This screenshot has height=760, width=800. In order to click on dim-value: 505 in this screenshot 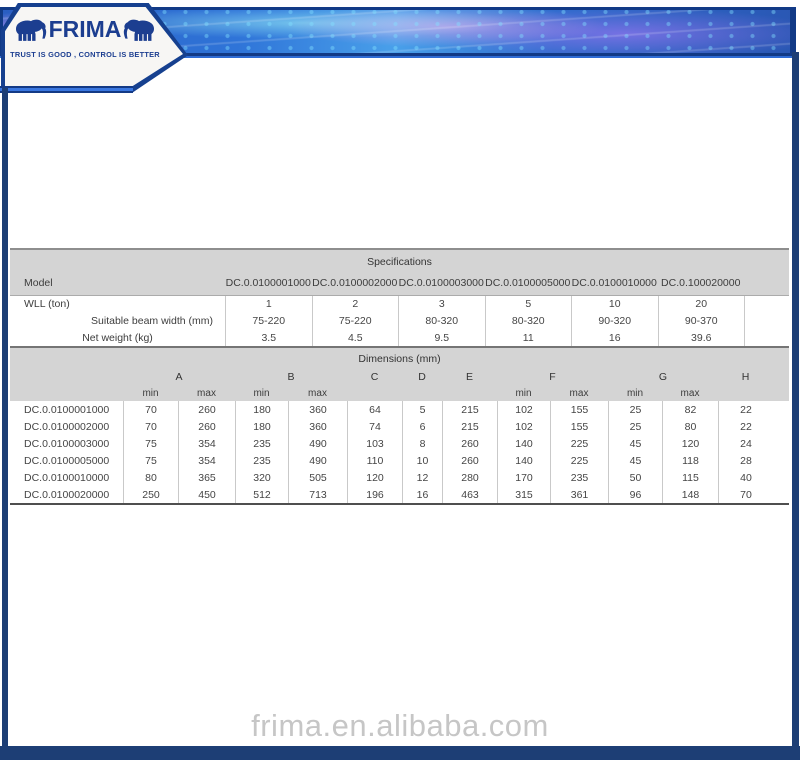, I will do `click(317, 477)`.